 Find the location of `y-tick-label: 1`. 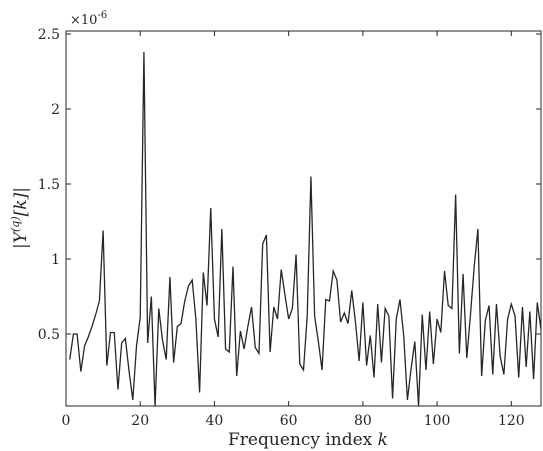

y-tick-label: 1 is located at coordinates (55, 260).